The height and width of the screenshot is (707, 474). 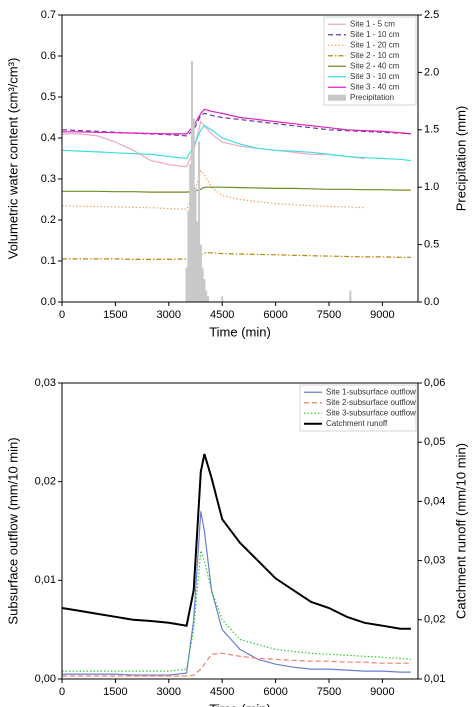 I want to click on y2-axis-title: Precipitation (mm), so click(x=460, y=158).